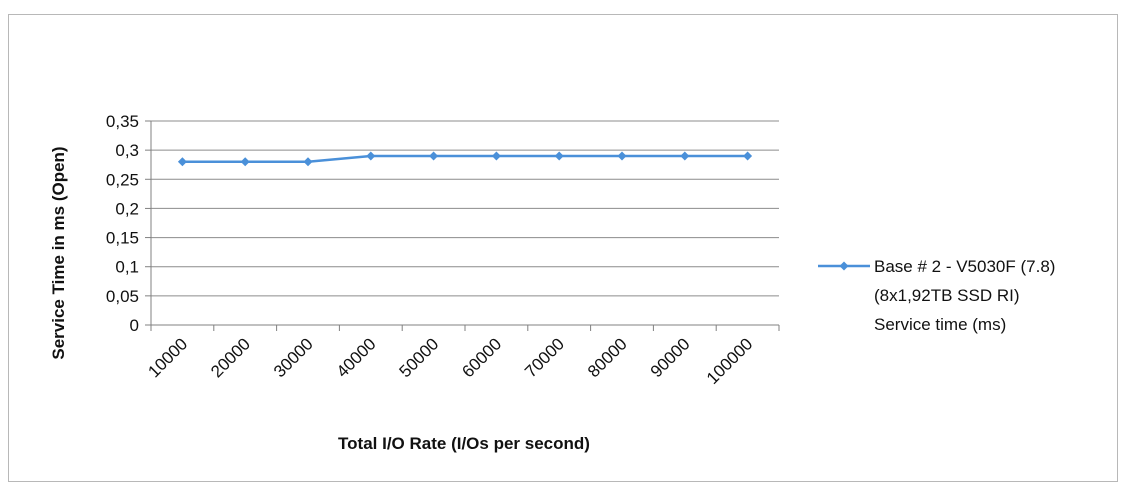 The height and width of the screenshot is (487, 1125). I want to click on series-lines, so click(465, 159).